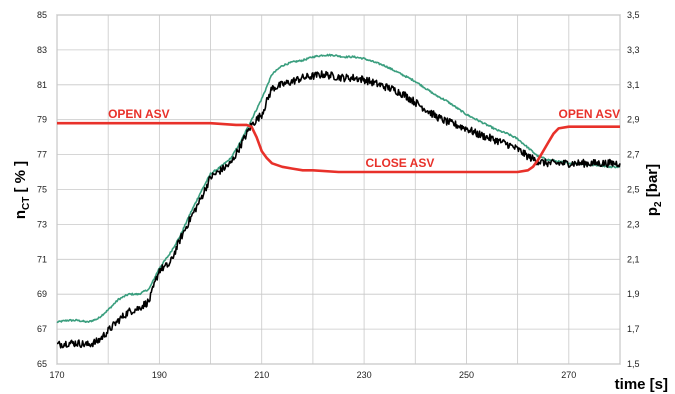  What do you see at coordinates (633, 224) in the screenshot?
I see `y-right-tick-label: 2,3` at bounding box center [633, 224].